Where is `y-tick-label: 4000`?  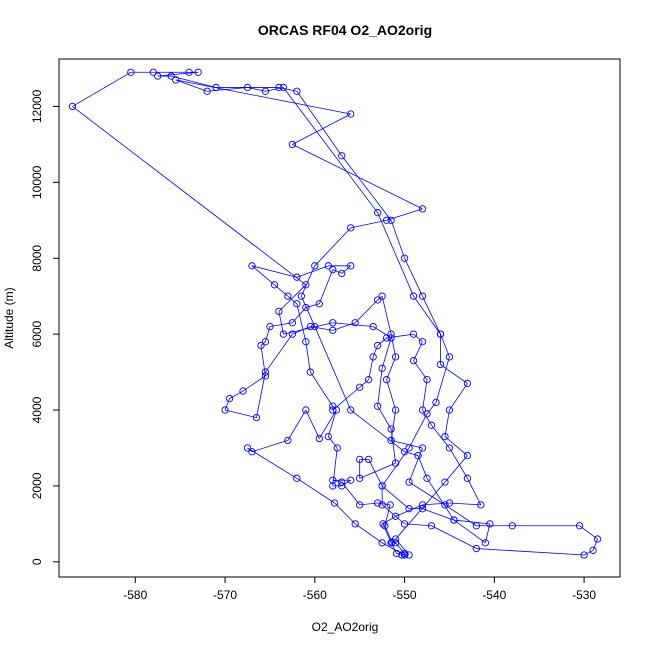
y-tick-label: 4000 is located at coordinates (37, 409).